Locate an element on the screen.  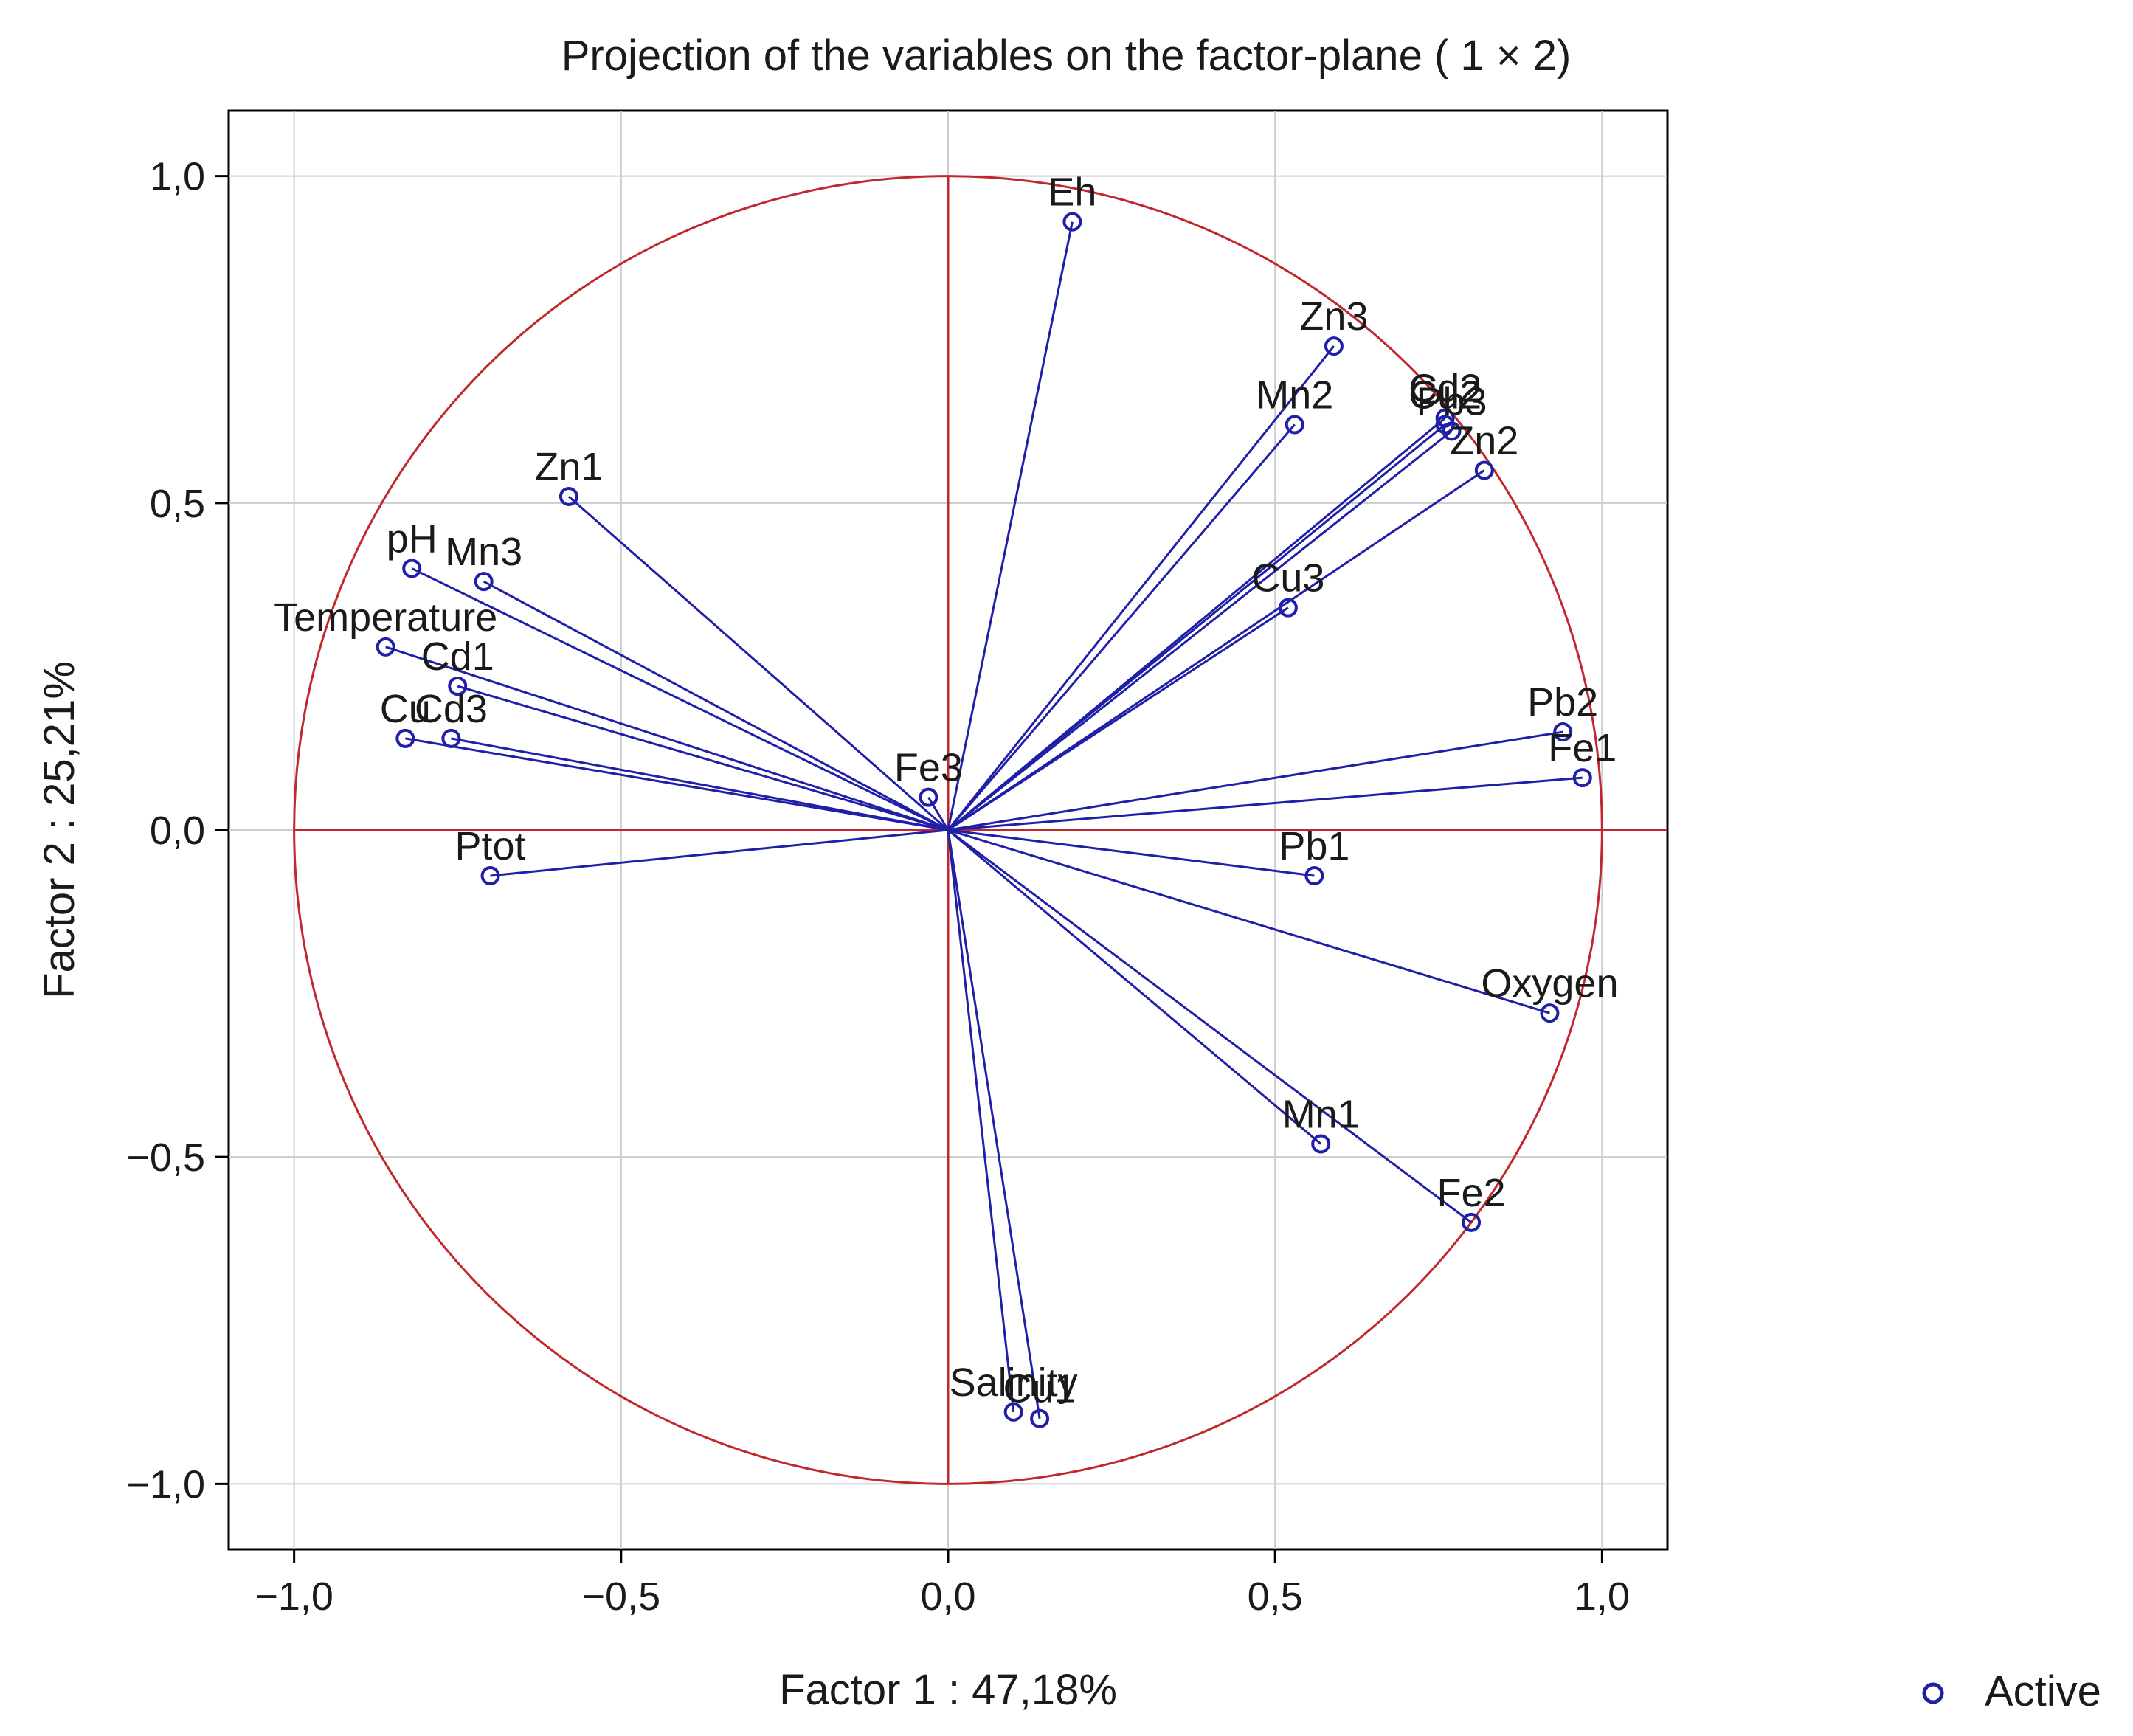
vector-eh is located at coordinates (1011, 526).